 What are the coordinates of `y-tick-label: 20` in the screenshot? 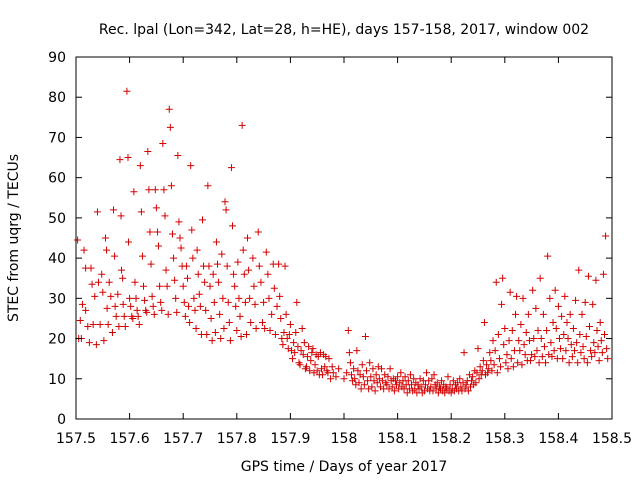 It's located at (57, 340).